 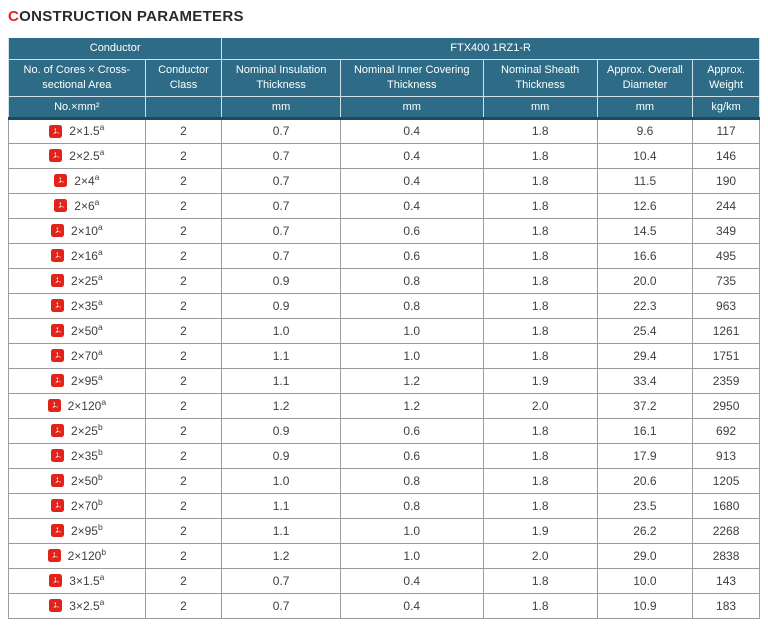 What do you see at coordinates (726, 580) in the screenshot?
I see `weight-cell: 143` at bounding box center [726, 580].